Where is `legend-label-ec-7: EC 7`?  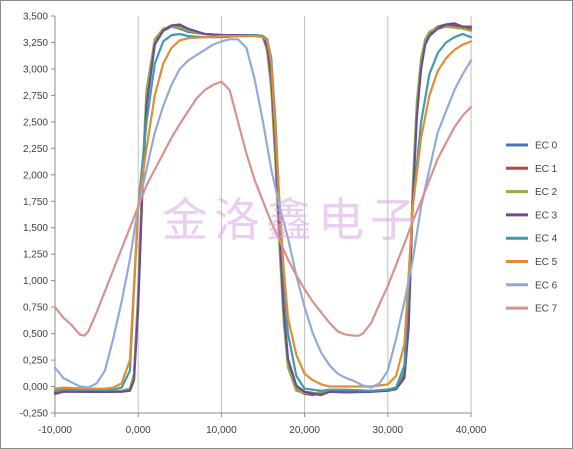
legend-label-ec-7: EC 7 is located at coordinates (546, 309).